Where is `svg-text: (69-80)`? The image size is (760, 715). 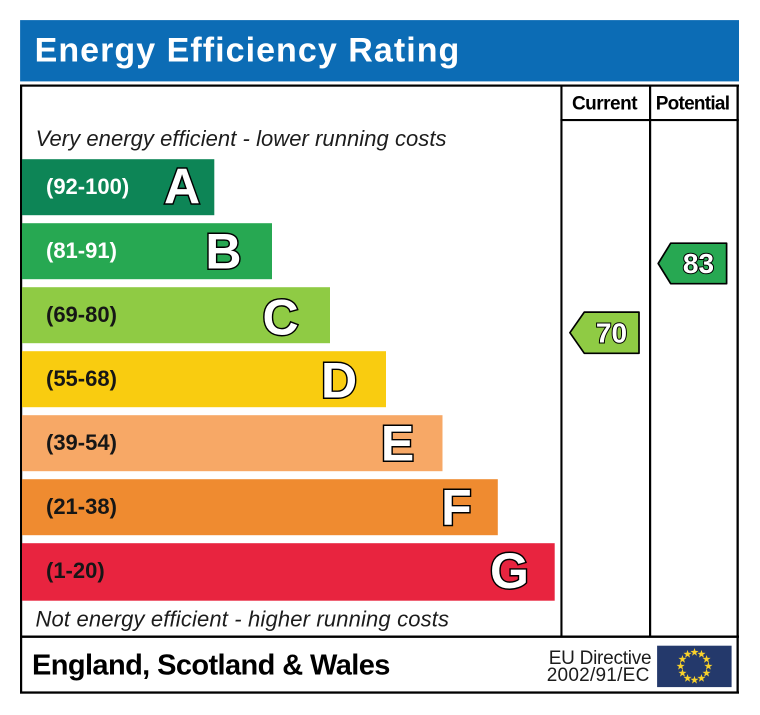 svg-text: (69-80) is located at coordinates (81, 314).